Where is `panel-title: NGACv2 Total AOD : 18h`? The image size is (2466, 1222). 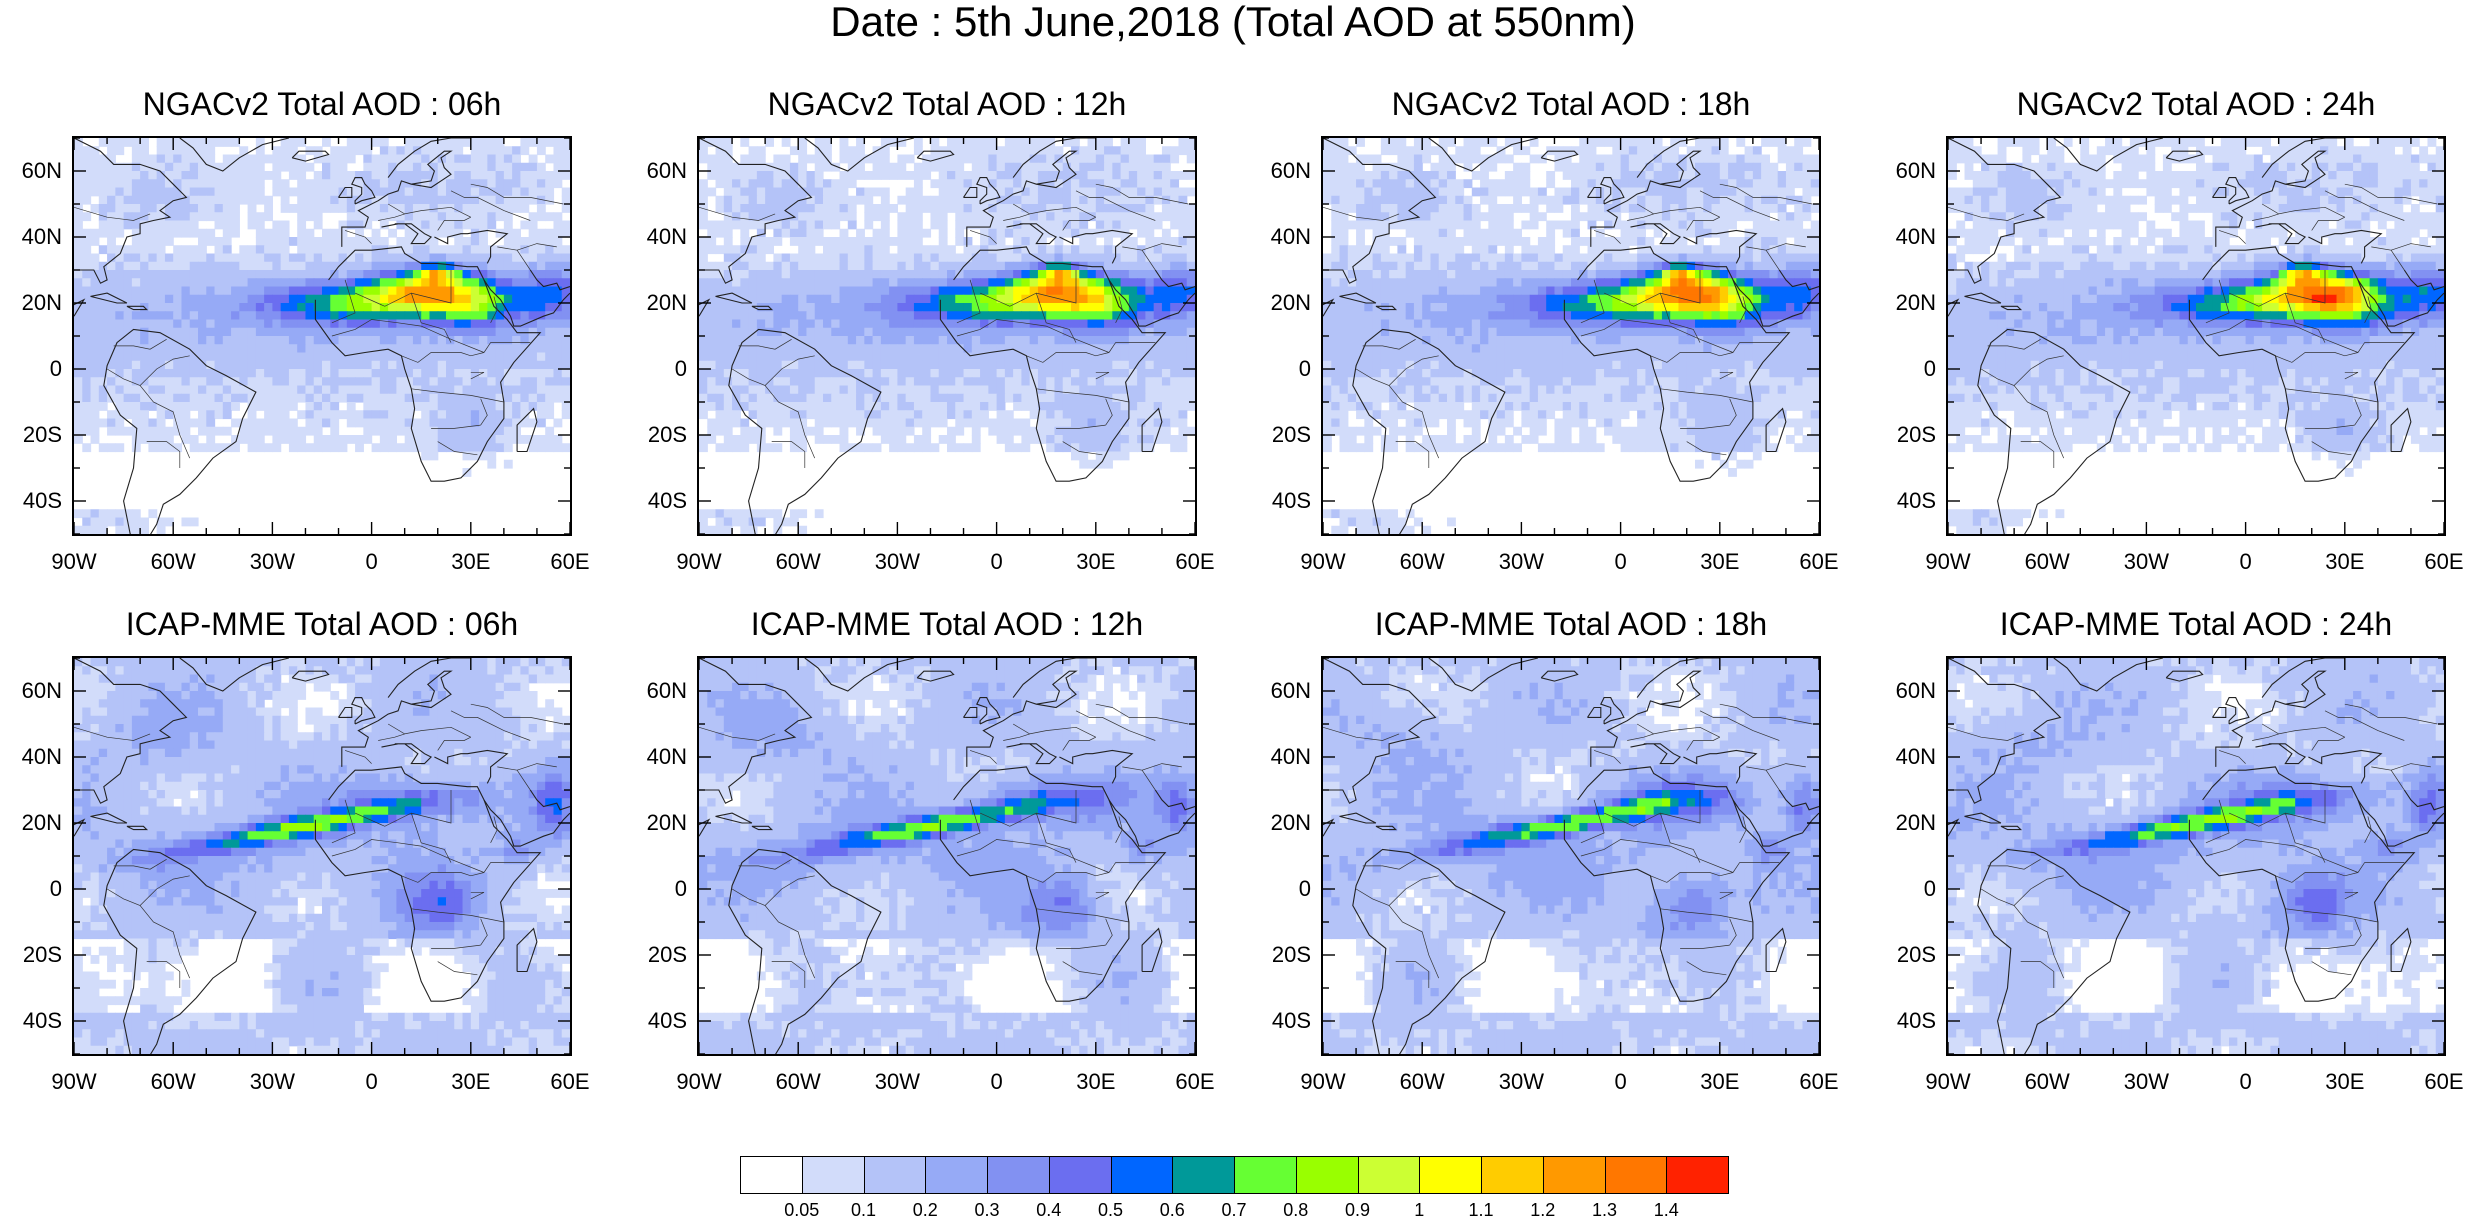 panel-title: NGACv2 Total AOD : 18h is located at coordinates (1571, 104).